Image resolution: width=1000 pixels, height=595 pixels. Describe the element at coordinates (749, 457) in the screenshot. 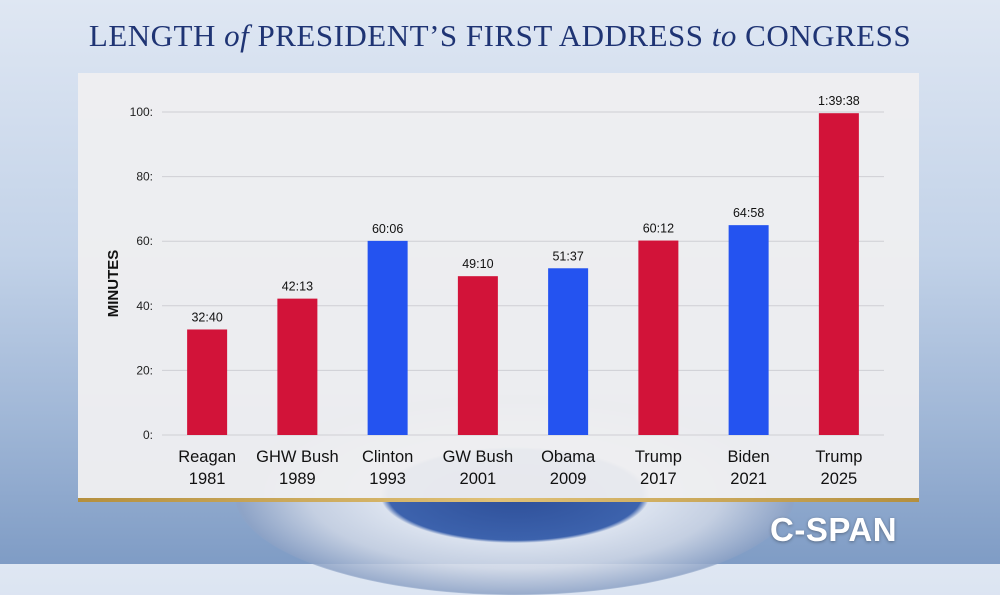

I see `x-tick-label-name: Biden` at that location.